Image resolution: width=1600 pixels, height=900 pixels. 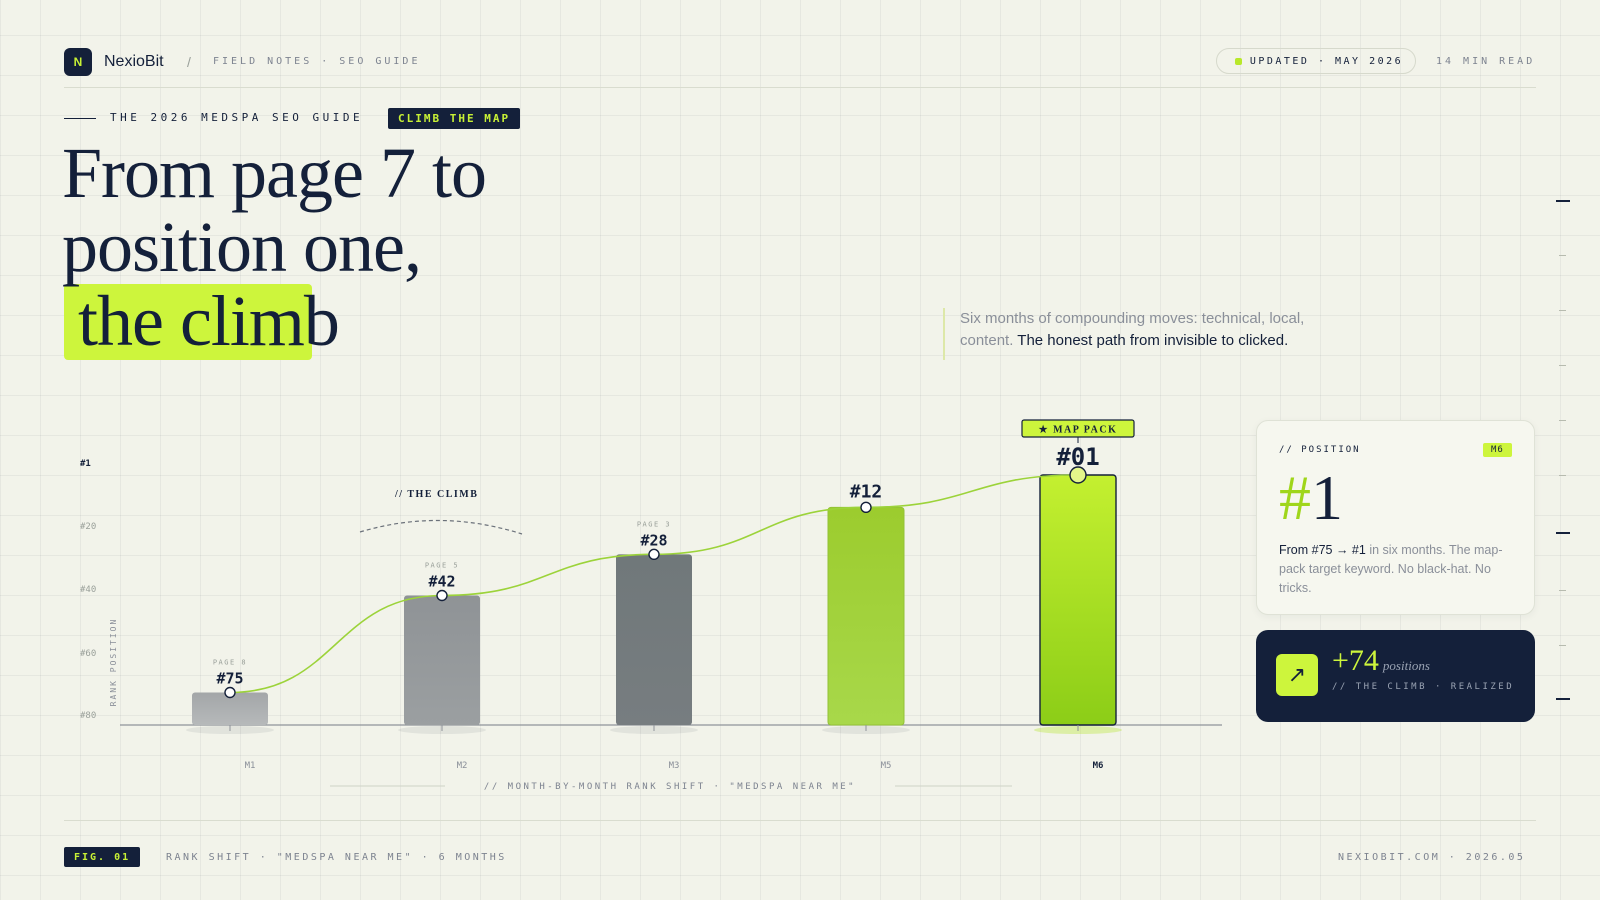 I want to click on page-label: PAGE 8, so click(x=230, y=663).